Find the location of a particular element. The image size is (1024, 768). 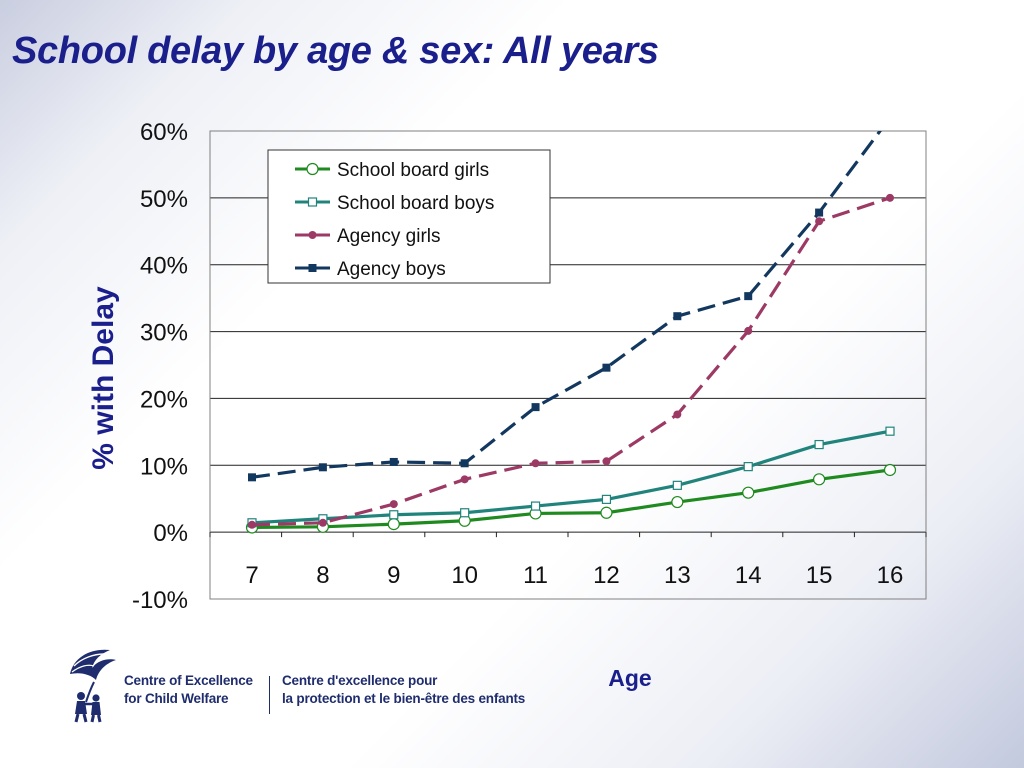

x-tick-label: 10 is located at coordinates (464, 575).